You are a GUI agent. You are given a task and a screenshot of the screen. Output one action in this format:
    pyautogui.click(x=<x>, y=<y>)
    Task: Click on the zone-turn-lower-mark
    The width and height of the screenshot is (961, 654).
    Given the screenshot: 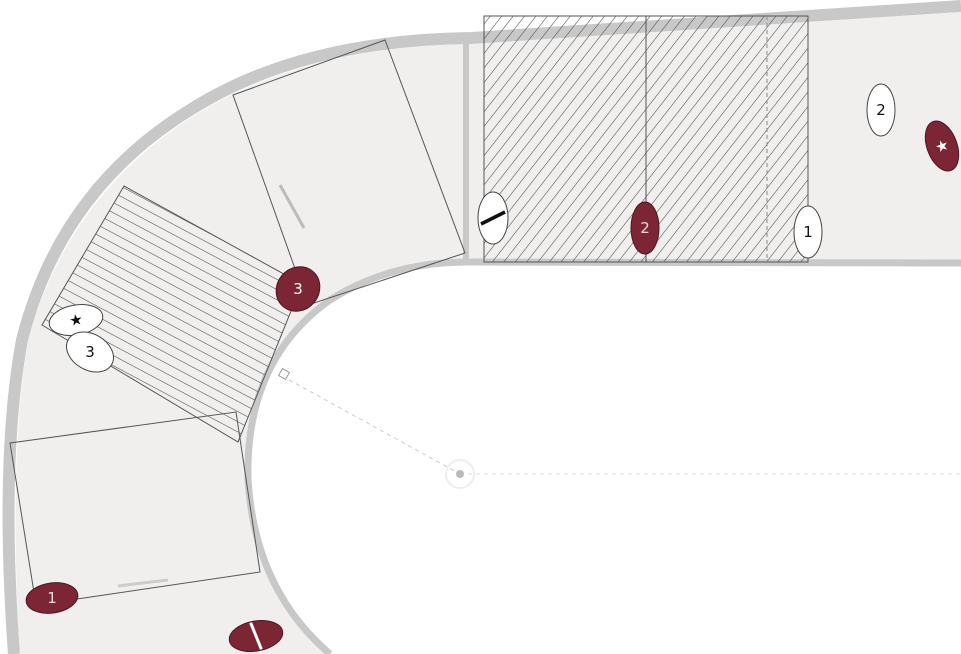 What is the action you would take?
    pyautogui.click(x=143, y=583)
    